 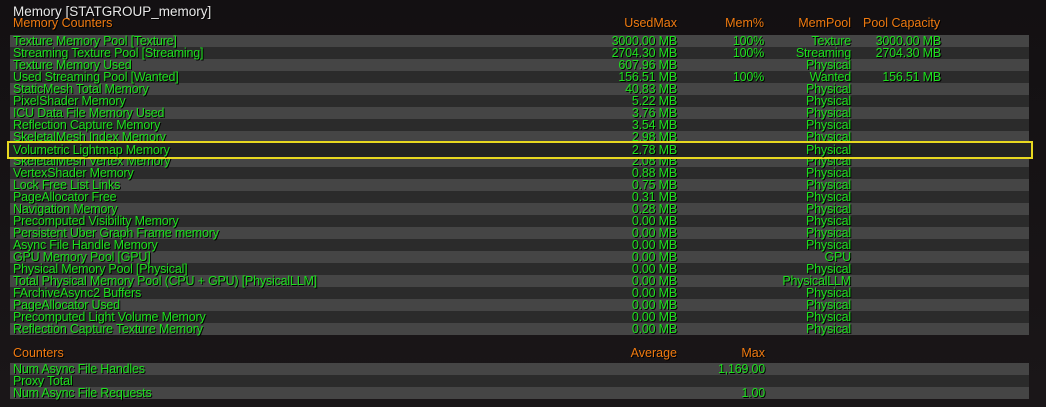 What do you see at coordinates (100, 269) in the screenshot?
I see `counter-name: Physical Memory Pool [Physical]` at bounding box center [100, 269].